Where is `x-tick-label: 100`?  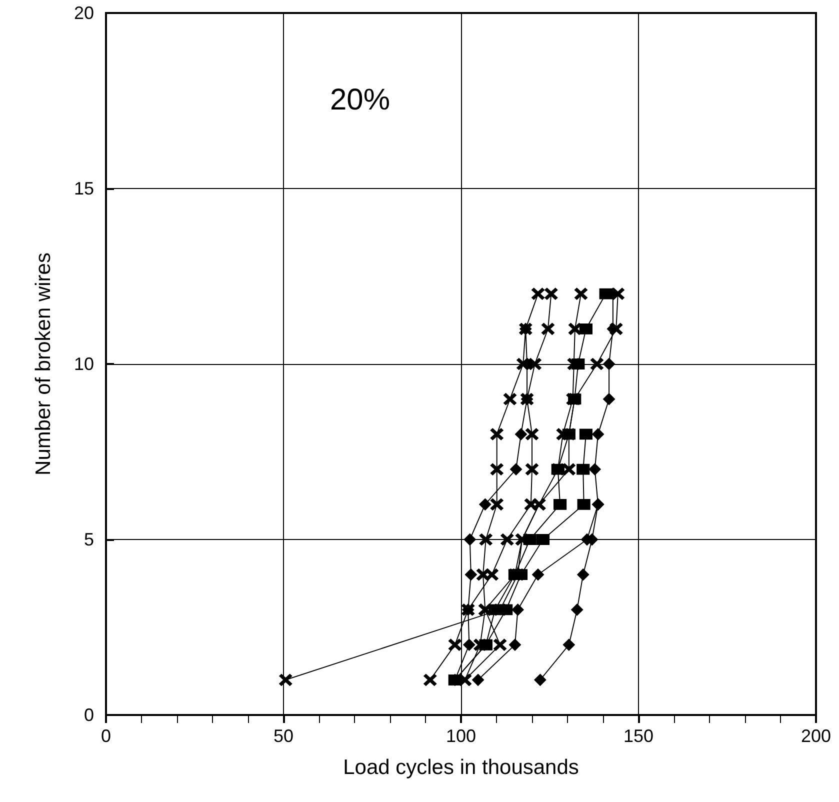 x-tick-label: 100 is located at coordinates (461, 736).